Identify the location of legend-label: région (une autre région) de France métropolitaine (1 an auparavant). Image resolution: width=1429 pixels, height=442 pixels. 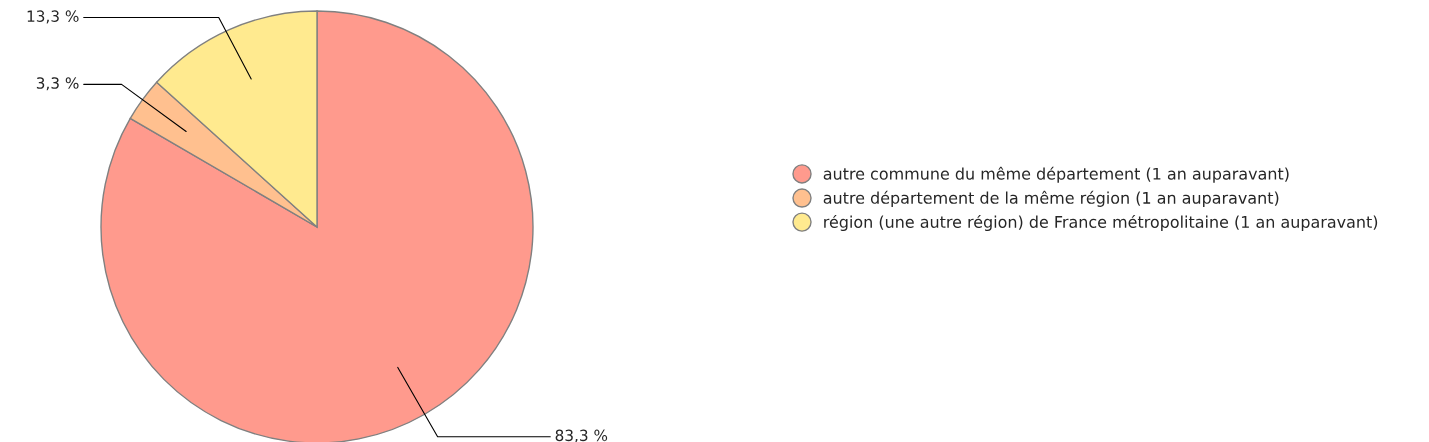
(1101, 223).